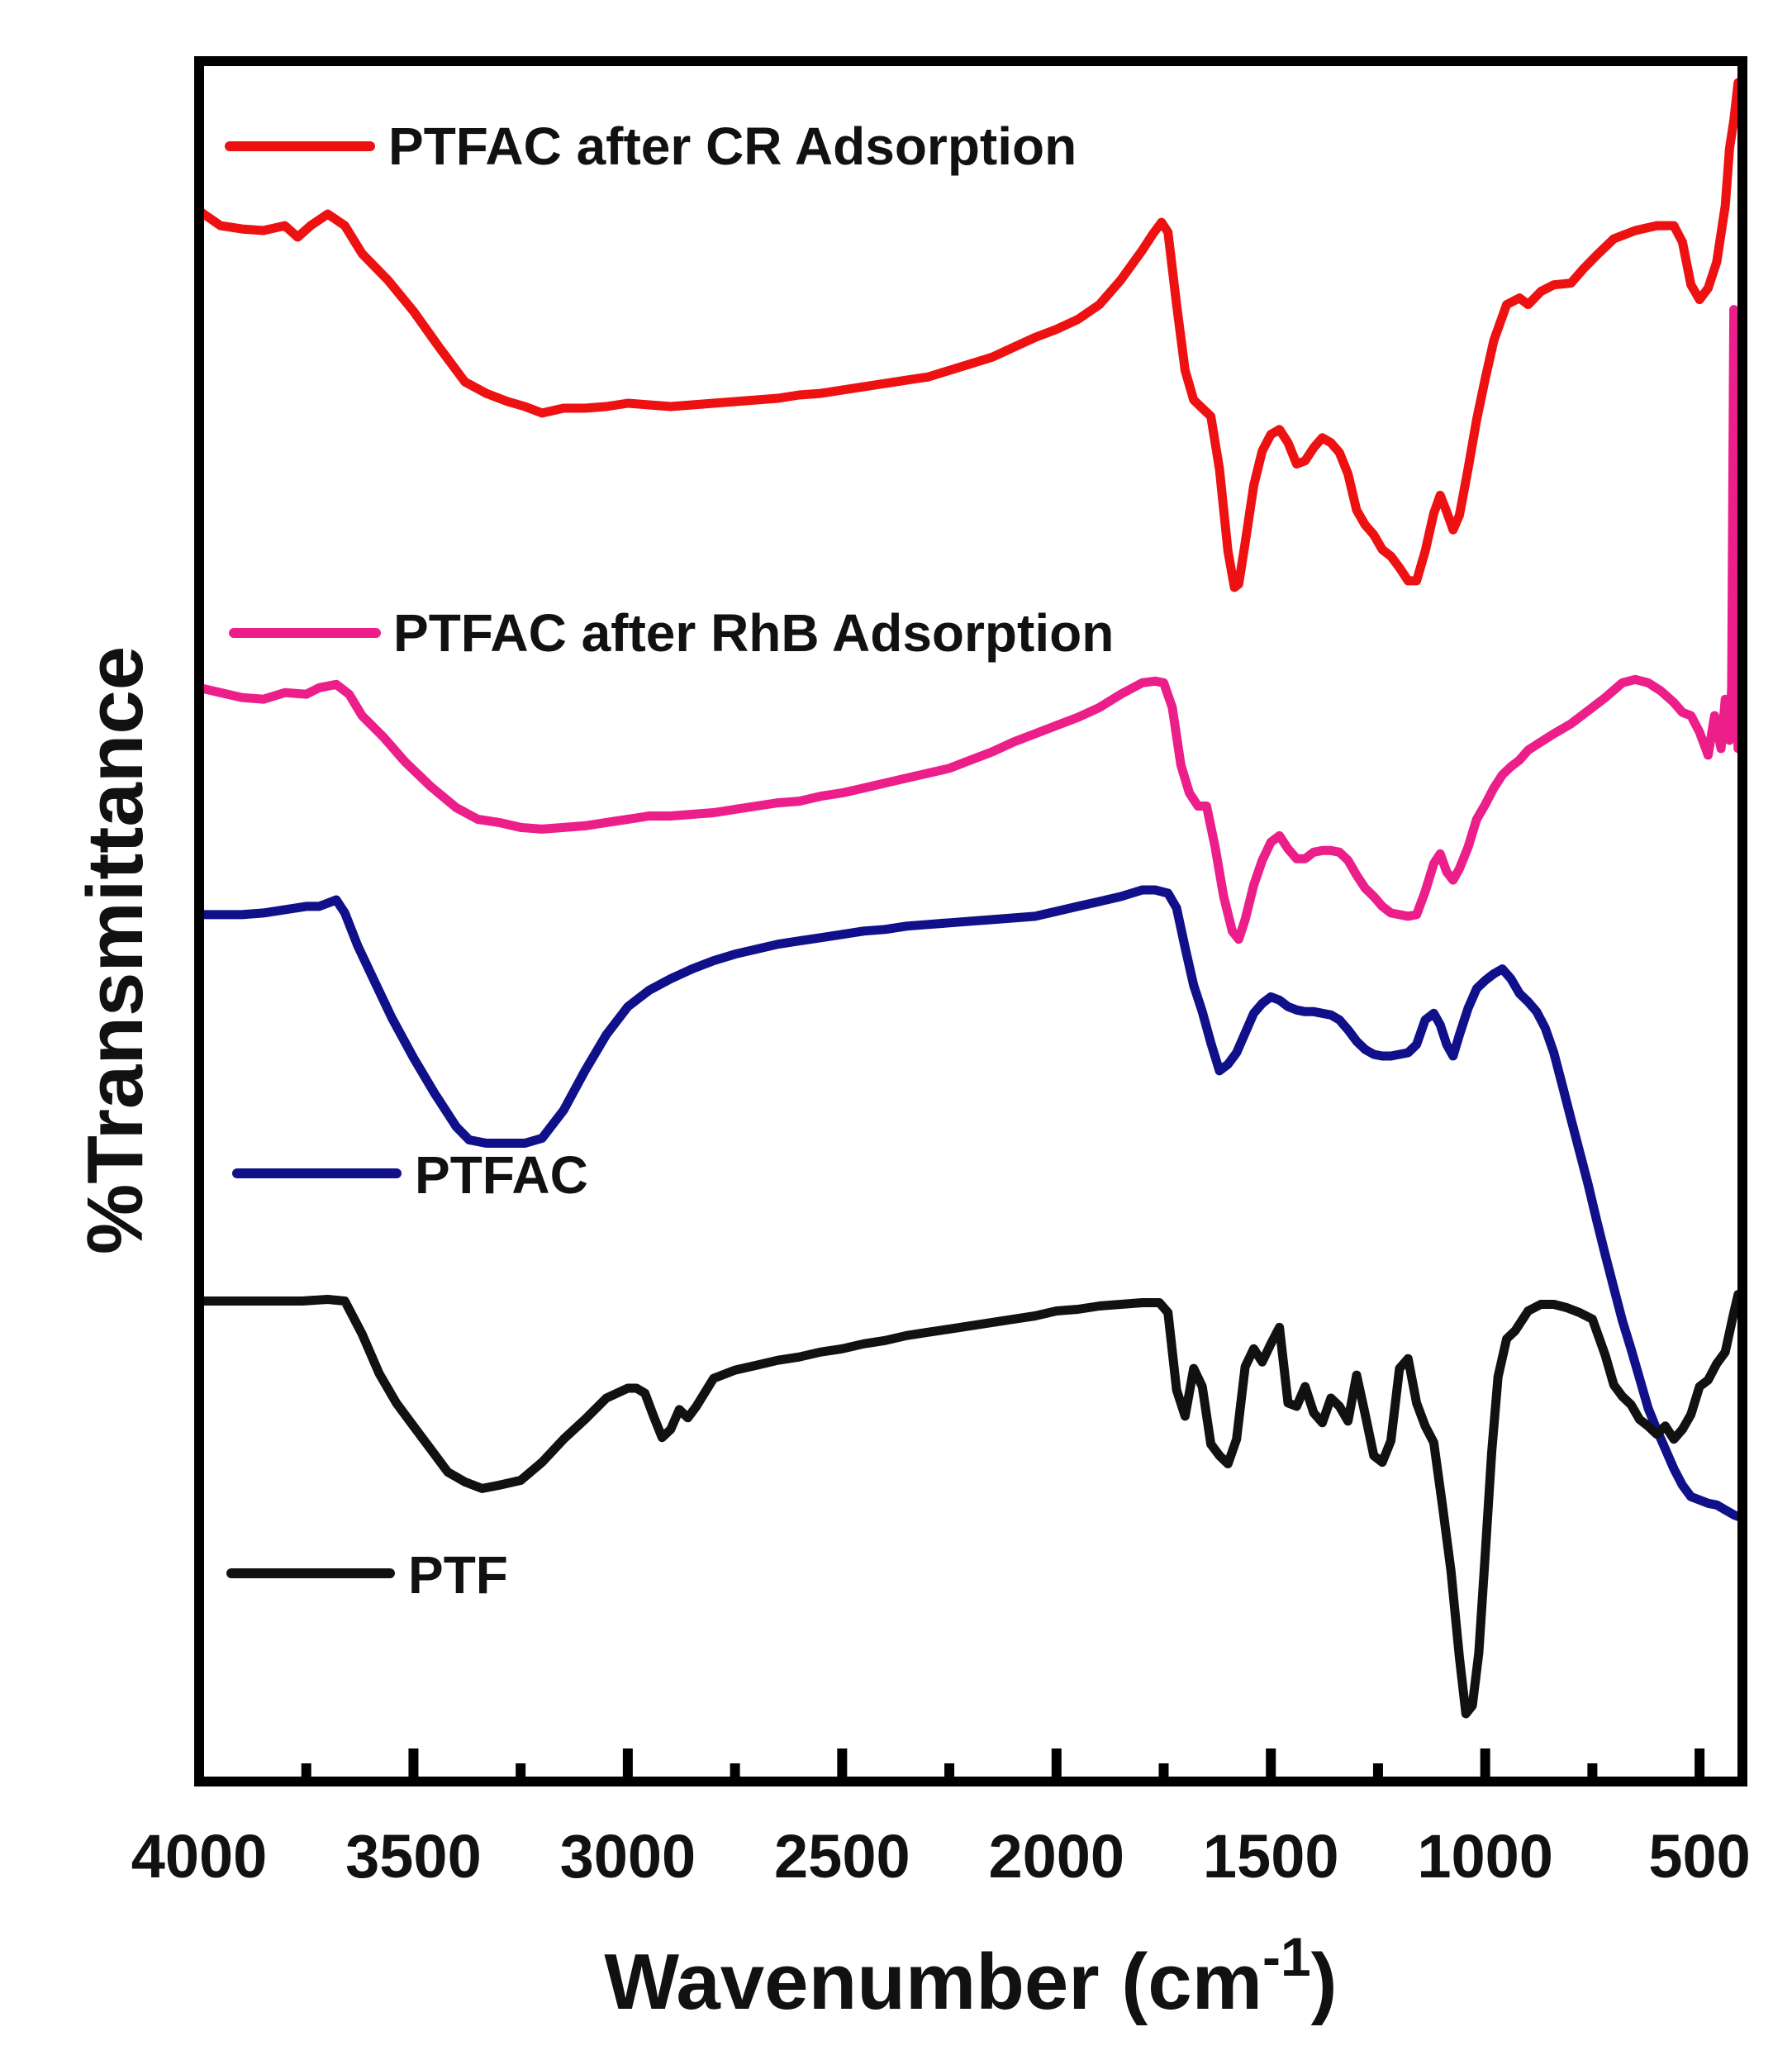  What do you see at coordinates (970, 1976) in the screenshot?
I see `x-axis-title: Wavenumber (cm-1)` at bounding box center [970, 1976].